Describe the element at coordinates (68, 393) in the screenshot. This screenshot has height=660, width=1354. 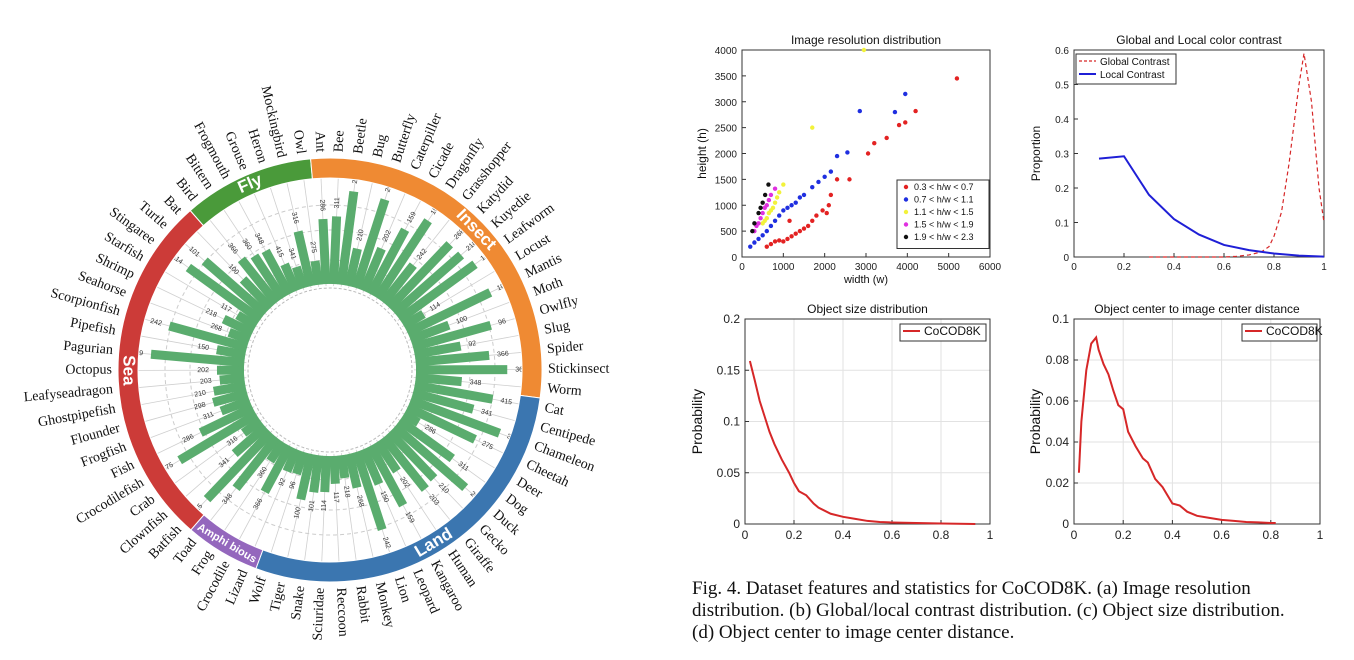
I see `category-label: Leafyseadragon` at that location.